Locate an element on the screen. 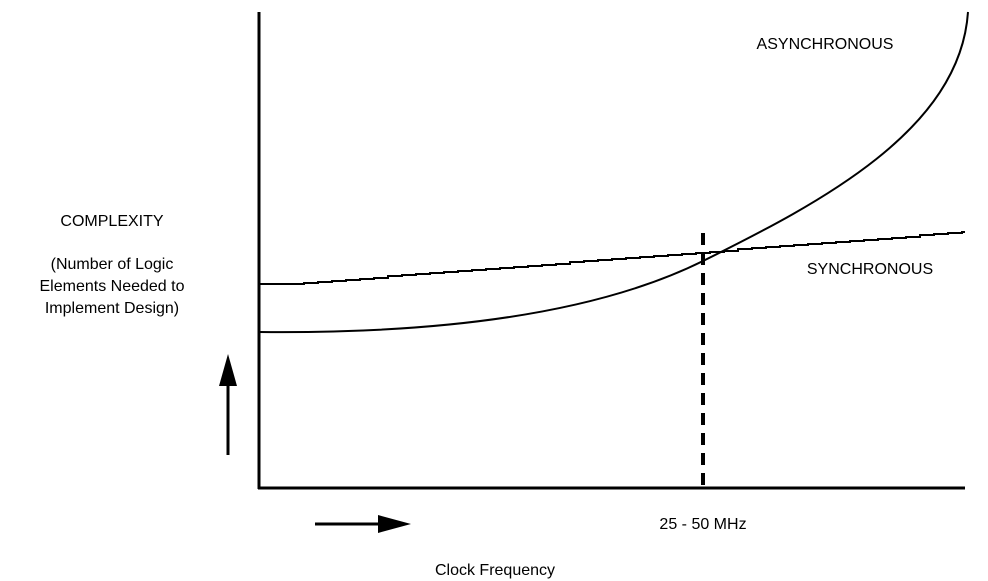  y-axis-title: COMPLEXITY is located at coordinates (111, 221).